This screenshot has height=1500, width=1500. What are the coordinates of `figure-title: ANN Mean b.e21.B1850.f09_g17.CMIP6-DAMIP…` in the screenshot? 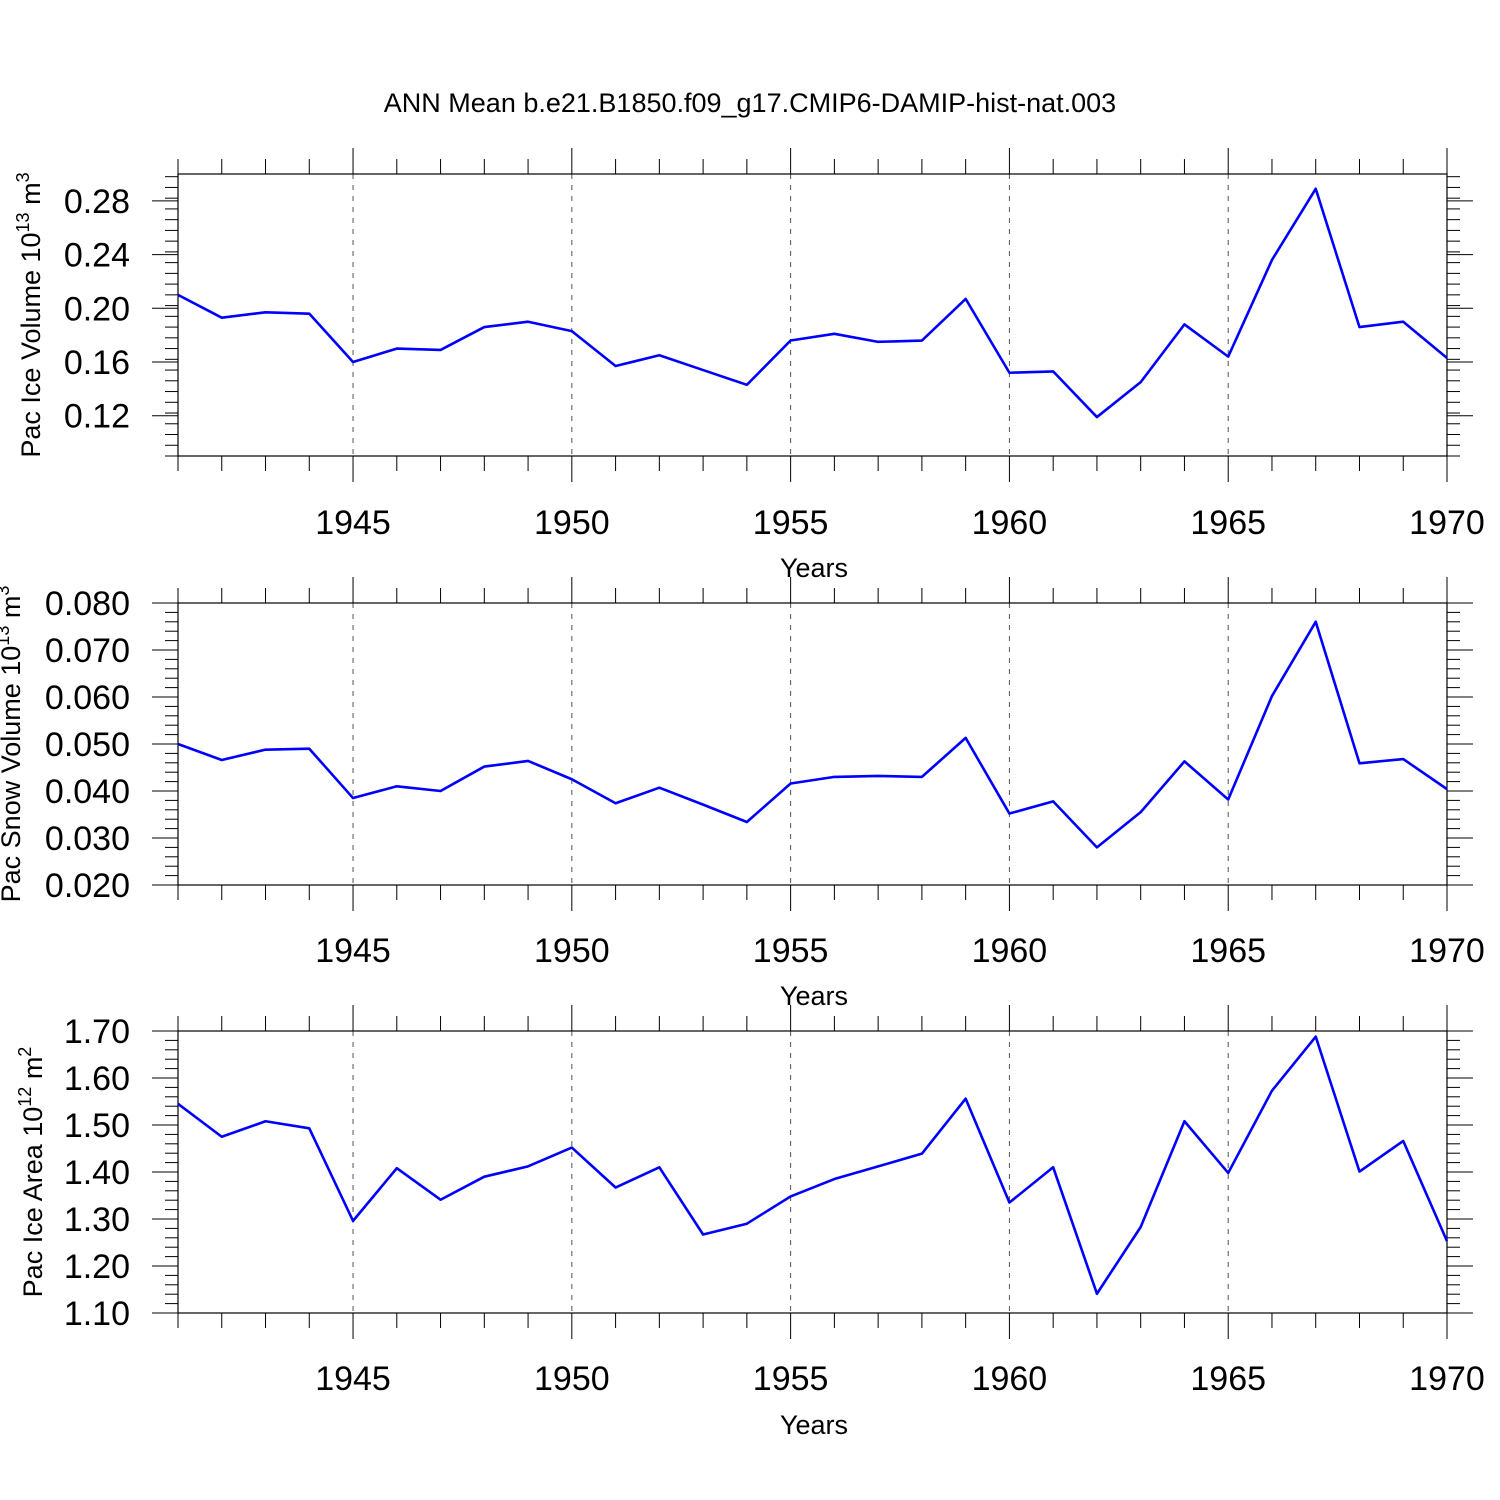 It's located at (750, 103).